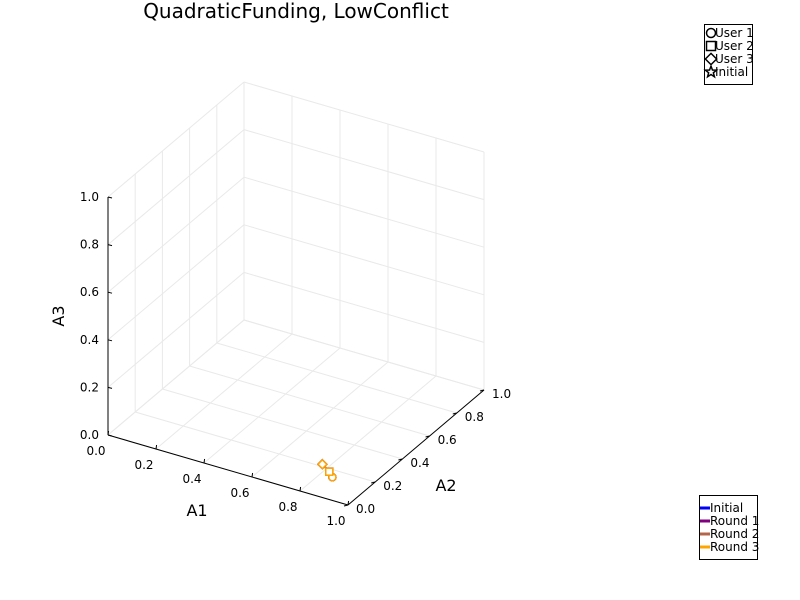 The height and width of the screenshot is (600, 800). I want to click on legend-round-label: Round 2, so click(734, 534).